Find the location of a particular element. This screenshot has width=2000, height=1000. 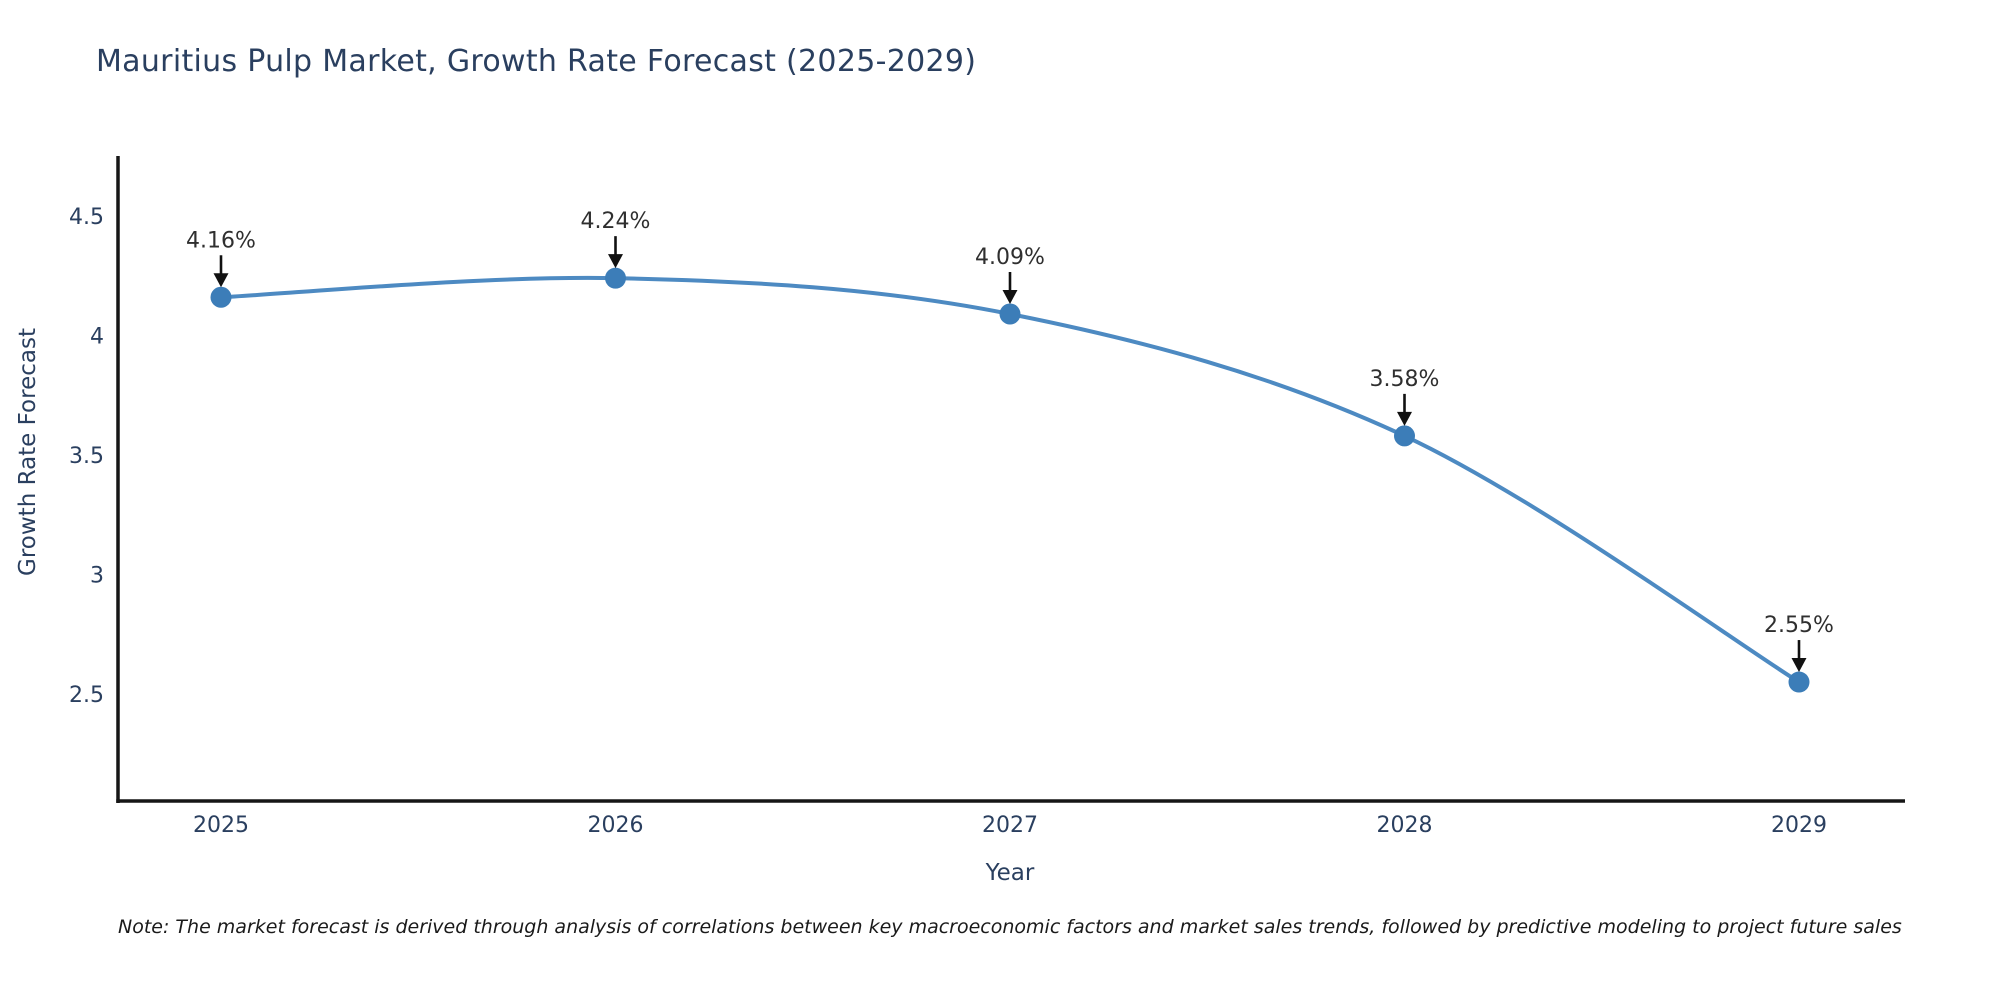

x-tick-label: 2025 is located at coordinates (221, 825).